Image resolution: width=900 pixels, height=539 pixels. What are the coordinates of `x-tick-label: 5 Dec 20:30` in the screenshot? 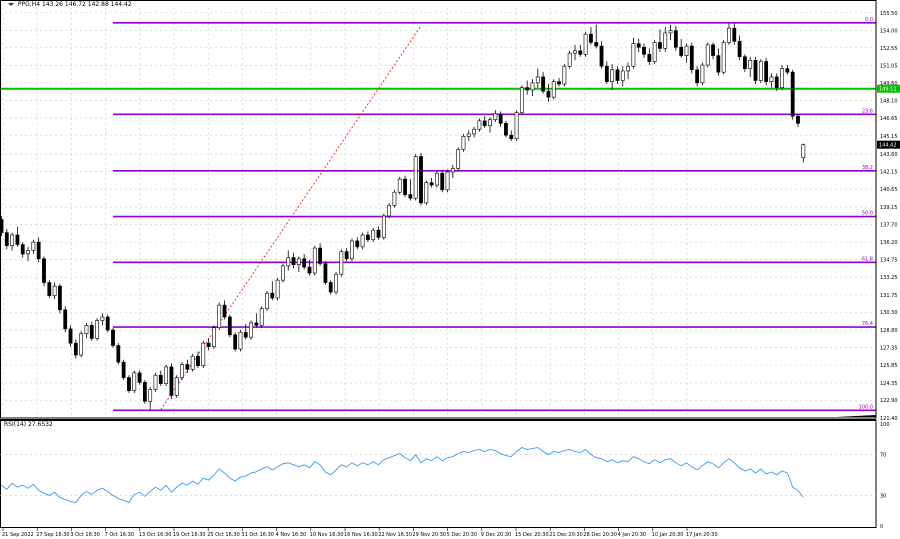 It's located at (462, 535).